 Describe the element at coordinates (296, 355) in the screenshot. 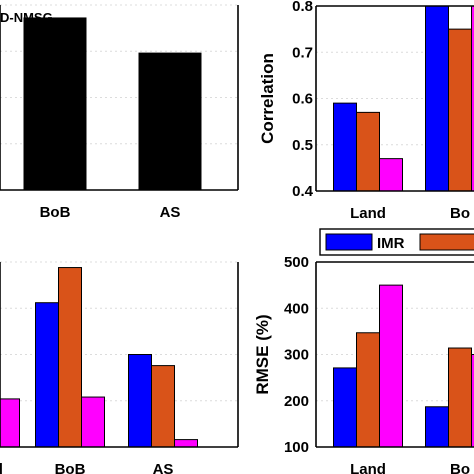

I see `y-tick-label: 300` at that location.